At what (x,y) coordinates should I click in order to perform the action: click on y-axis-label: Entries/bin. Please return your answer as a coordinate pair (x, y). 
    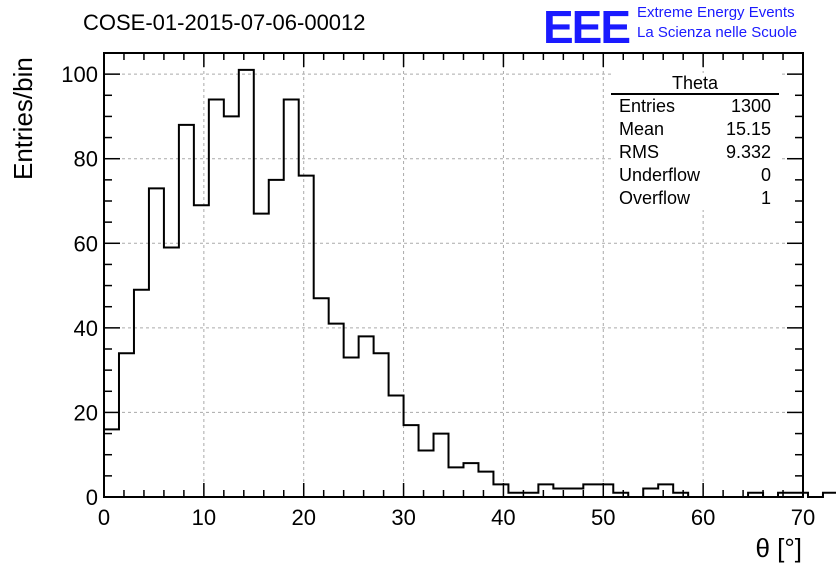
    Looking at the image, I should click on (23, 118).